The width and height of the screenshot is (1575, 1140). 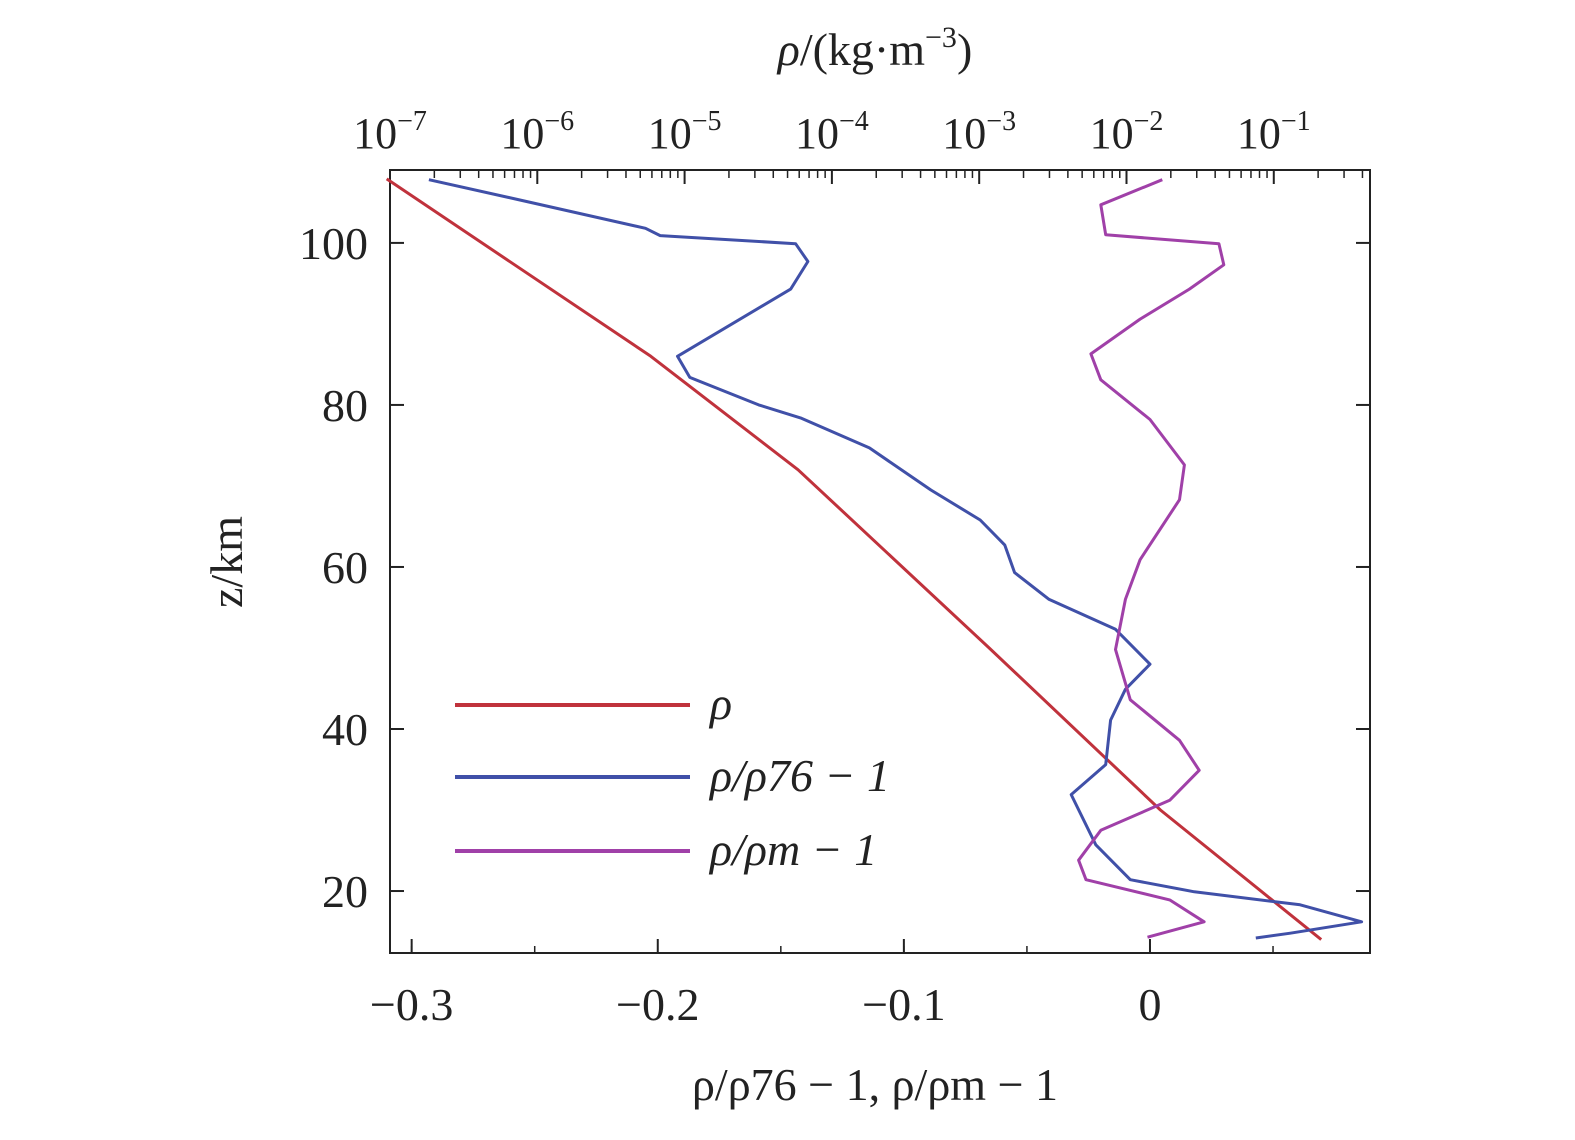 I want to click on bottom-tick-label: −0.2, so click(x=657, y=1004).